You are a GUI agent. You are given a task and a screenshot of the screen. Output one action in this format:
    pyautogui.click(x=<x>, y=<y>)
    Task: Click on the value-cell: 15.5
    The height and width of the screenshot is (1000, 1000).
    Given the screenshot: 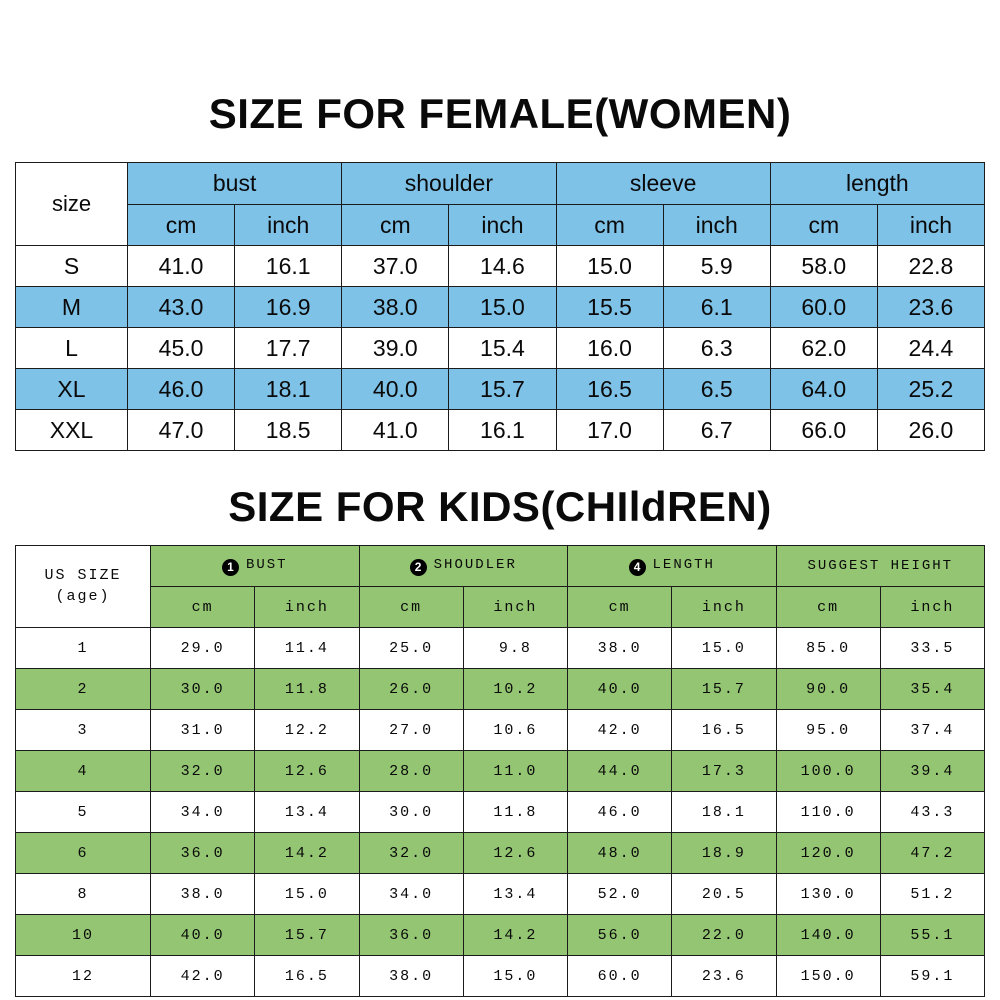 What is the action you would take?
    pyautogui.click(x=609, y=307)
    